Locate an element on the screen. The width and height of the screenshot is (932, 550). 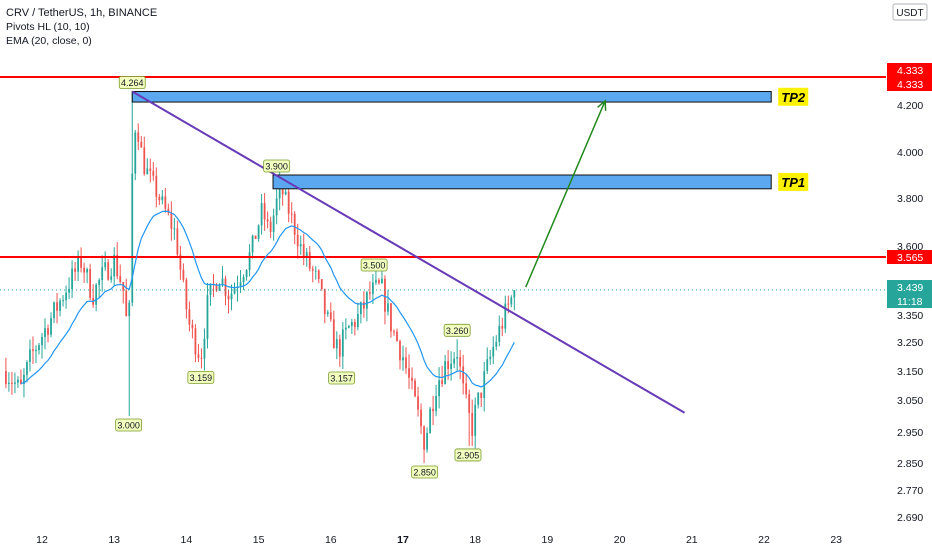
pivot-label: 3.159 is located at coordinates (201, 378).